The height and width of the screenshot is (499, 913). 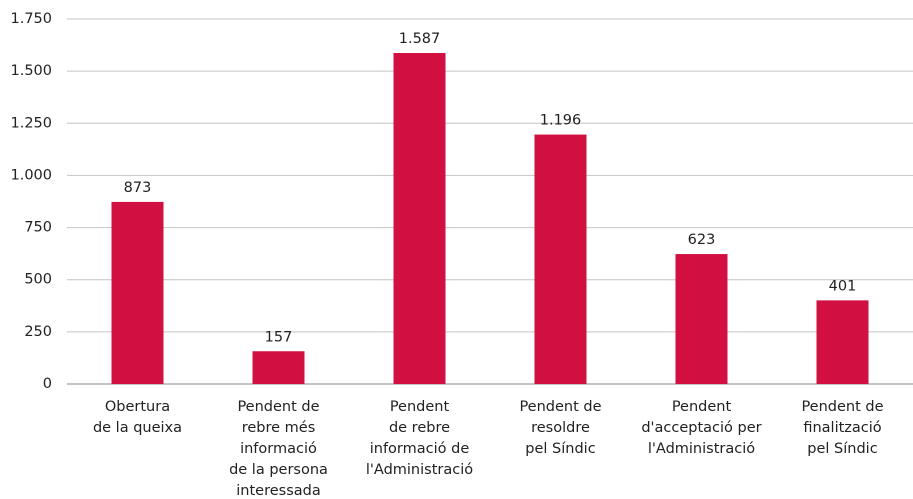 I want to click on value-label: 623, so click(x=702, y=240).